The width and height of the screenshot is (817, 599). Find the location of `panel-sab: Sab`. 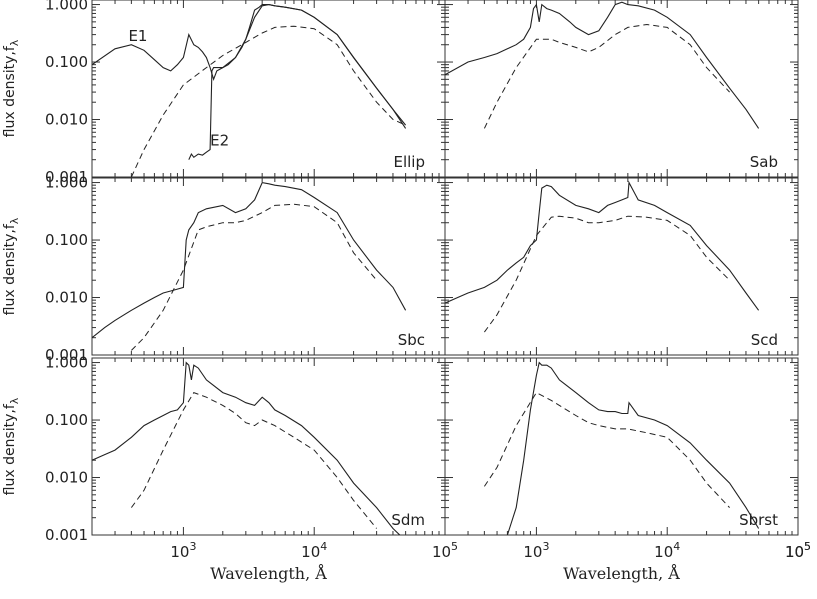

panel-sab: Sab is located at coordinates (621, 89).